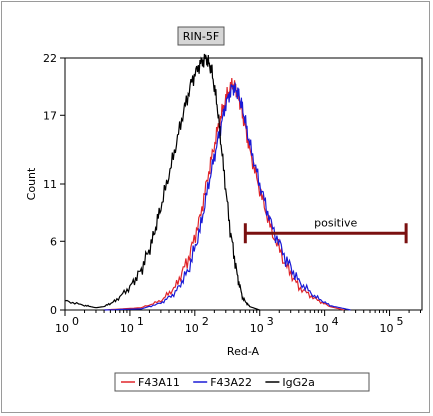  I want to click on legend-items: F43A11 F43A22 IgG2a, so click(218, 382).